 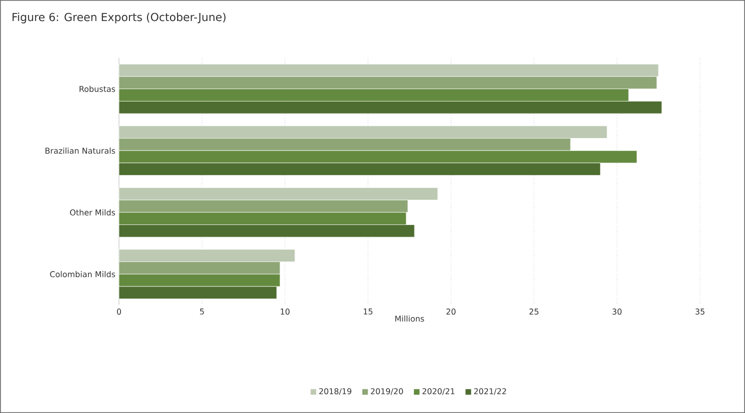 What do you see at coordinates (335, 391) in the screenshot?
I see `legend-label: 2018/19` at bounding box center [335, 391].